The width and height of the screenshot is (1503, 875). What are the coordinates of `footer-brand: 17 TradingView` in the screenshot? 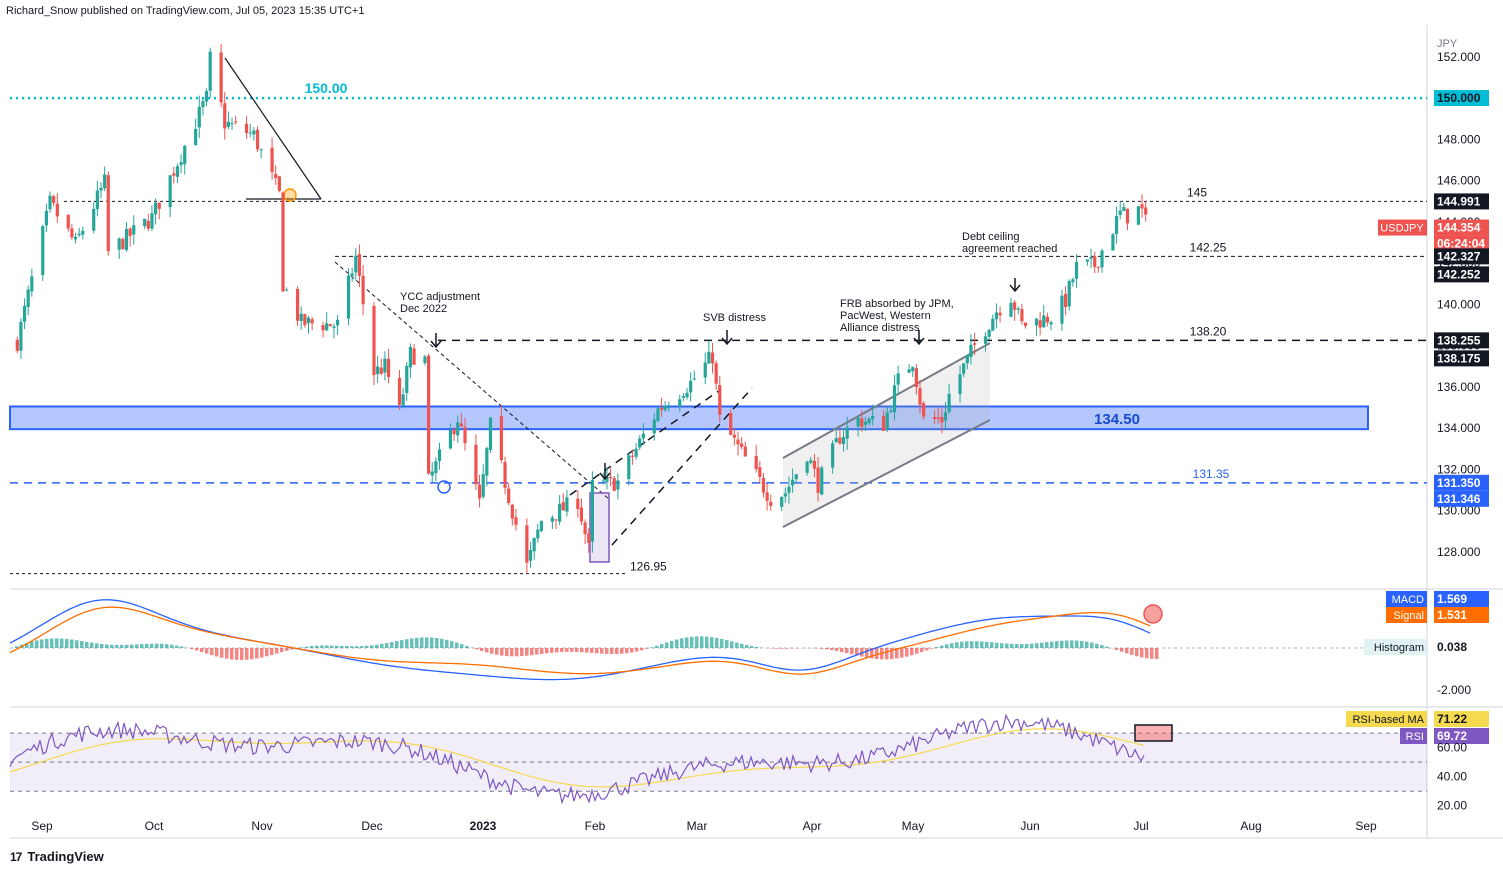 It's located at (57, 856).